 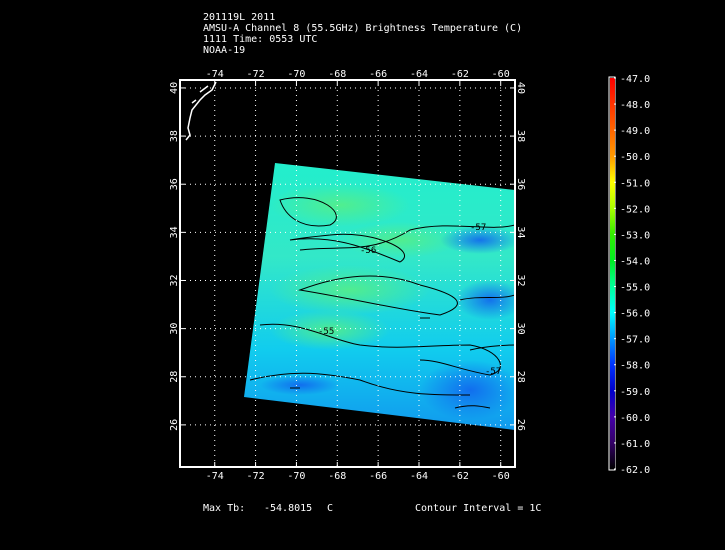 I want to click on contour-label: -56, so click(x=368, y=251).